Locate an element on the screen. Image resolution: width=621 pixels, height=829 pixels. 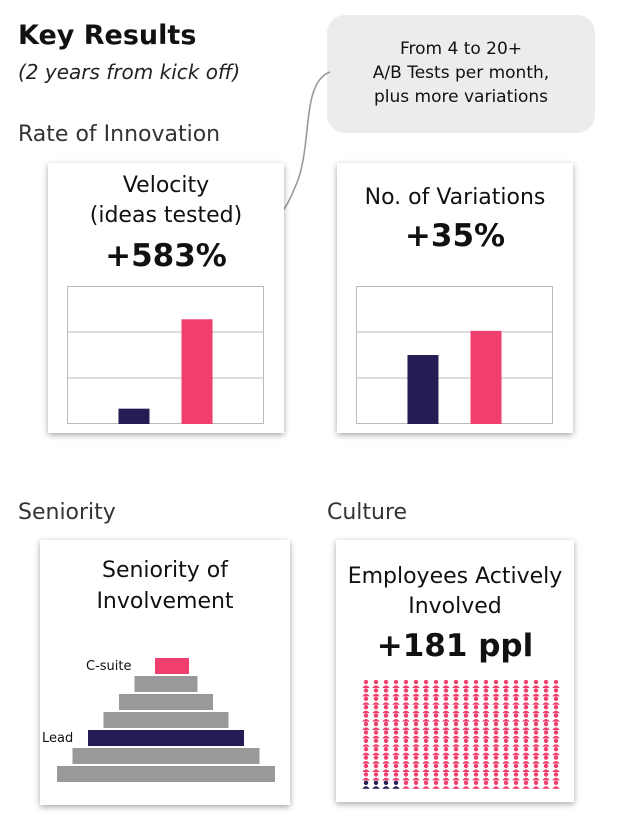
velocity-title-line: (ideas tested) is located at coordinates (166, 215).